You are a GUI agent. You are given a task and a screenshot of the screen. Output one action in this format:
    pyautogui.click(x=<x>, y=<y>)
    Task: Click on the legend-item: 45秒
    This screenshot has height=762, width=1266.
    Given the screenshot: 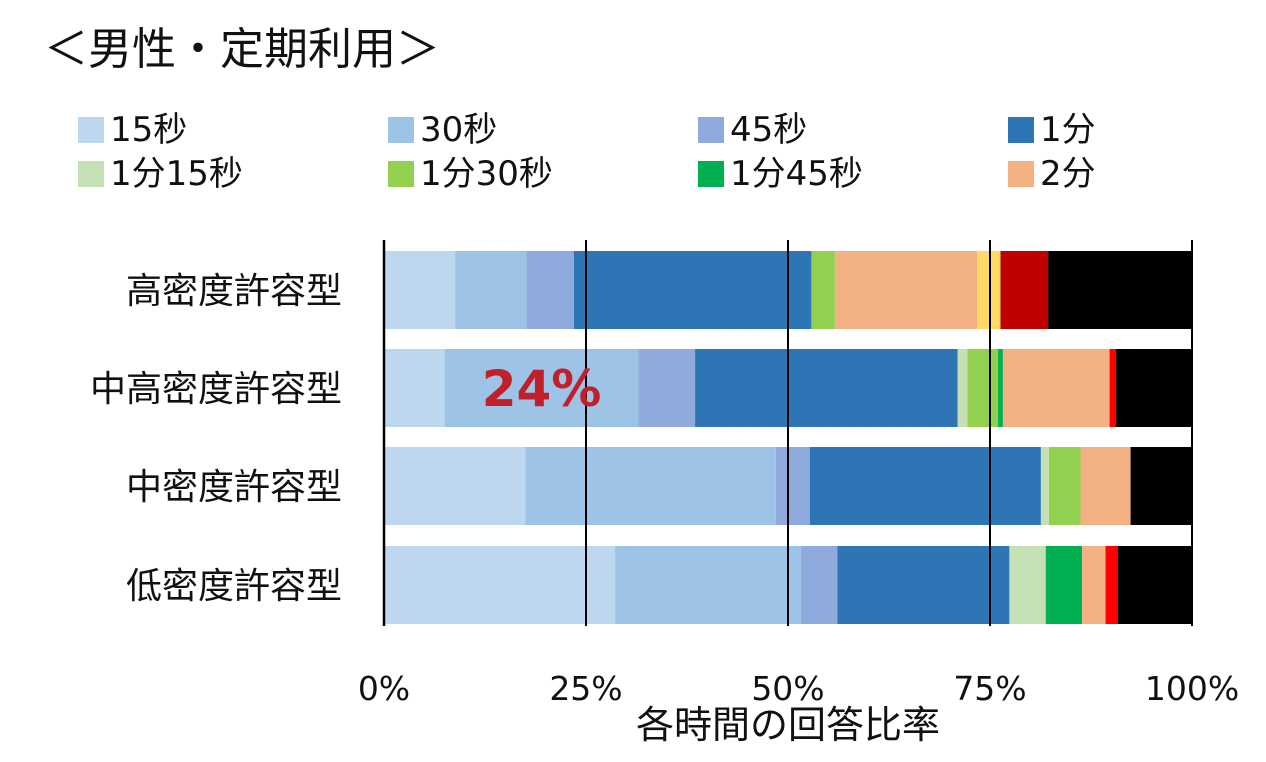 What is the action you would take?
    pyautogui.click(x=752, y=130)
    